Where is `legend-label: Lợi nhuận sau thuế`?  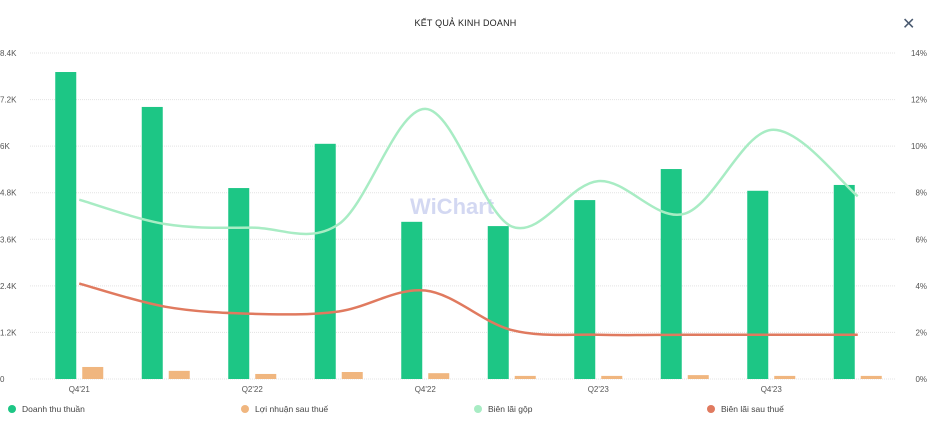
legend-label: Lợi nhuận sau thuế is located at coordinates (292, 409).